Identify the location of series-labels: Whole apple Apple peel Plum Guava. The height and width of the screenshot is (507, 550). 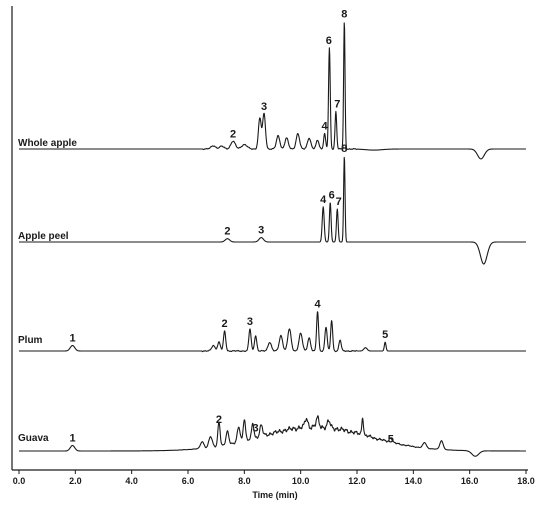
(47, 291).